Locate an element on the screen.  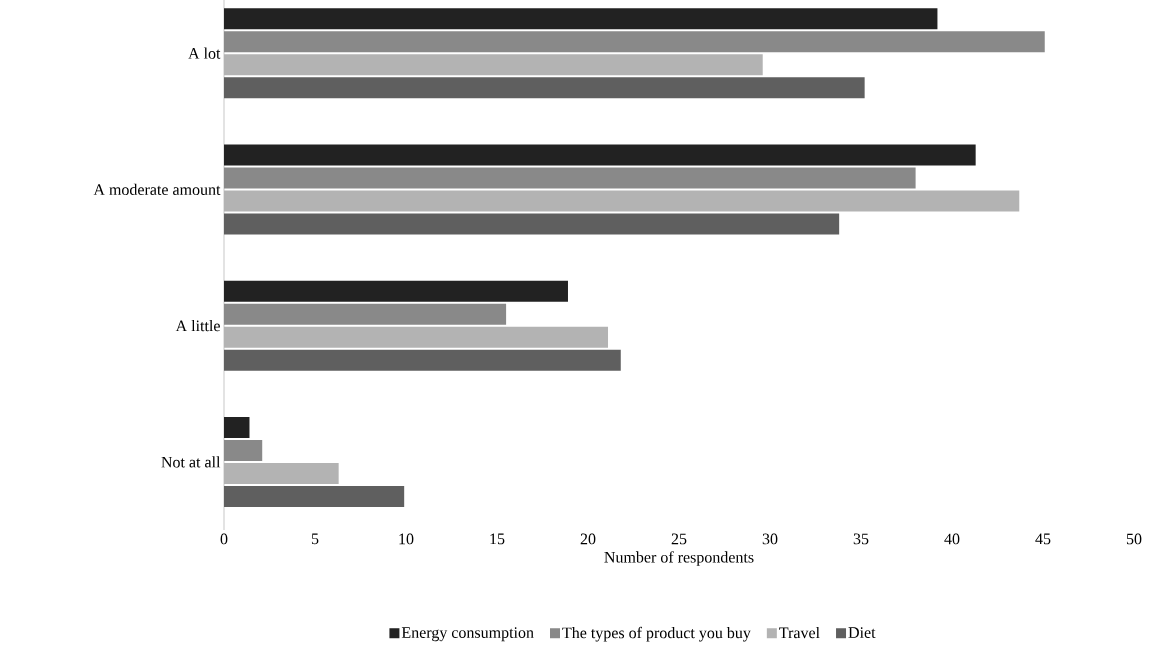
x-tick-label: 45 is located at coordinates (1043, 539).